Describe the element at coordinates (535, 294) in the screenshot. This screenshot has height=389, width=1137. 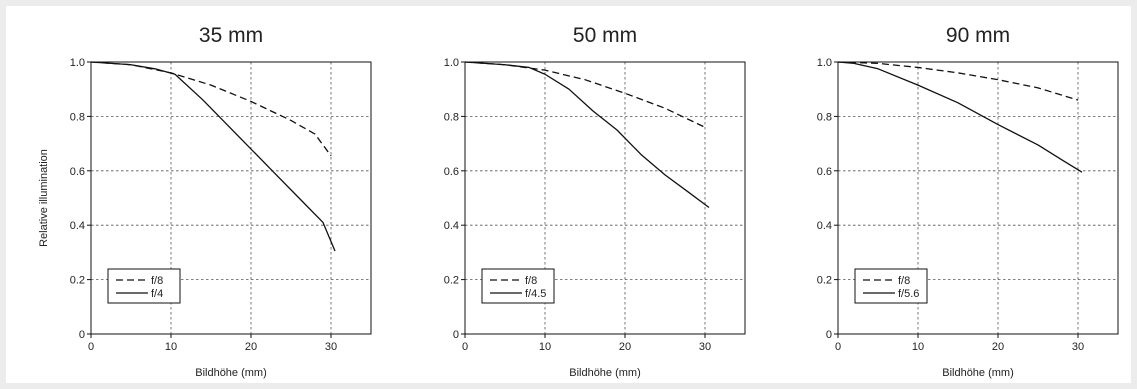
I see `legend-label: f/4.5` at that location.